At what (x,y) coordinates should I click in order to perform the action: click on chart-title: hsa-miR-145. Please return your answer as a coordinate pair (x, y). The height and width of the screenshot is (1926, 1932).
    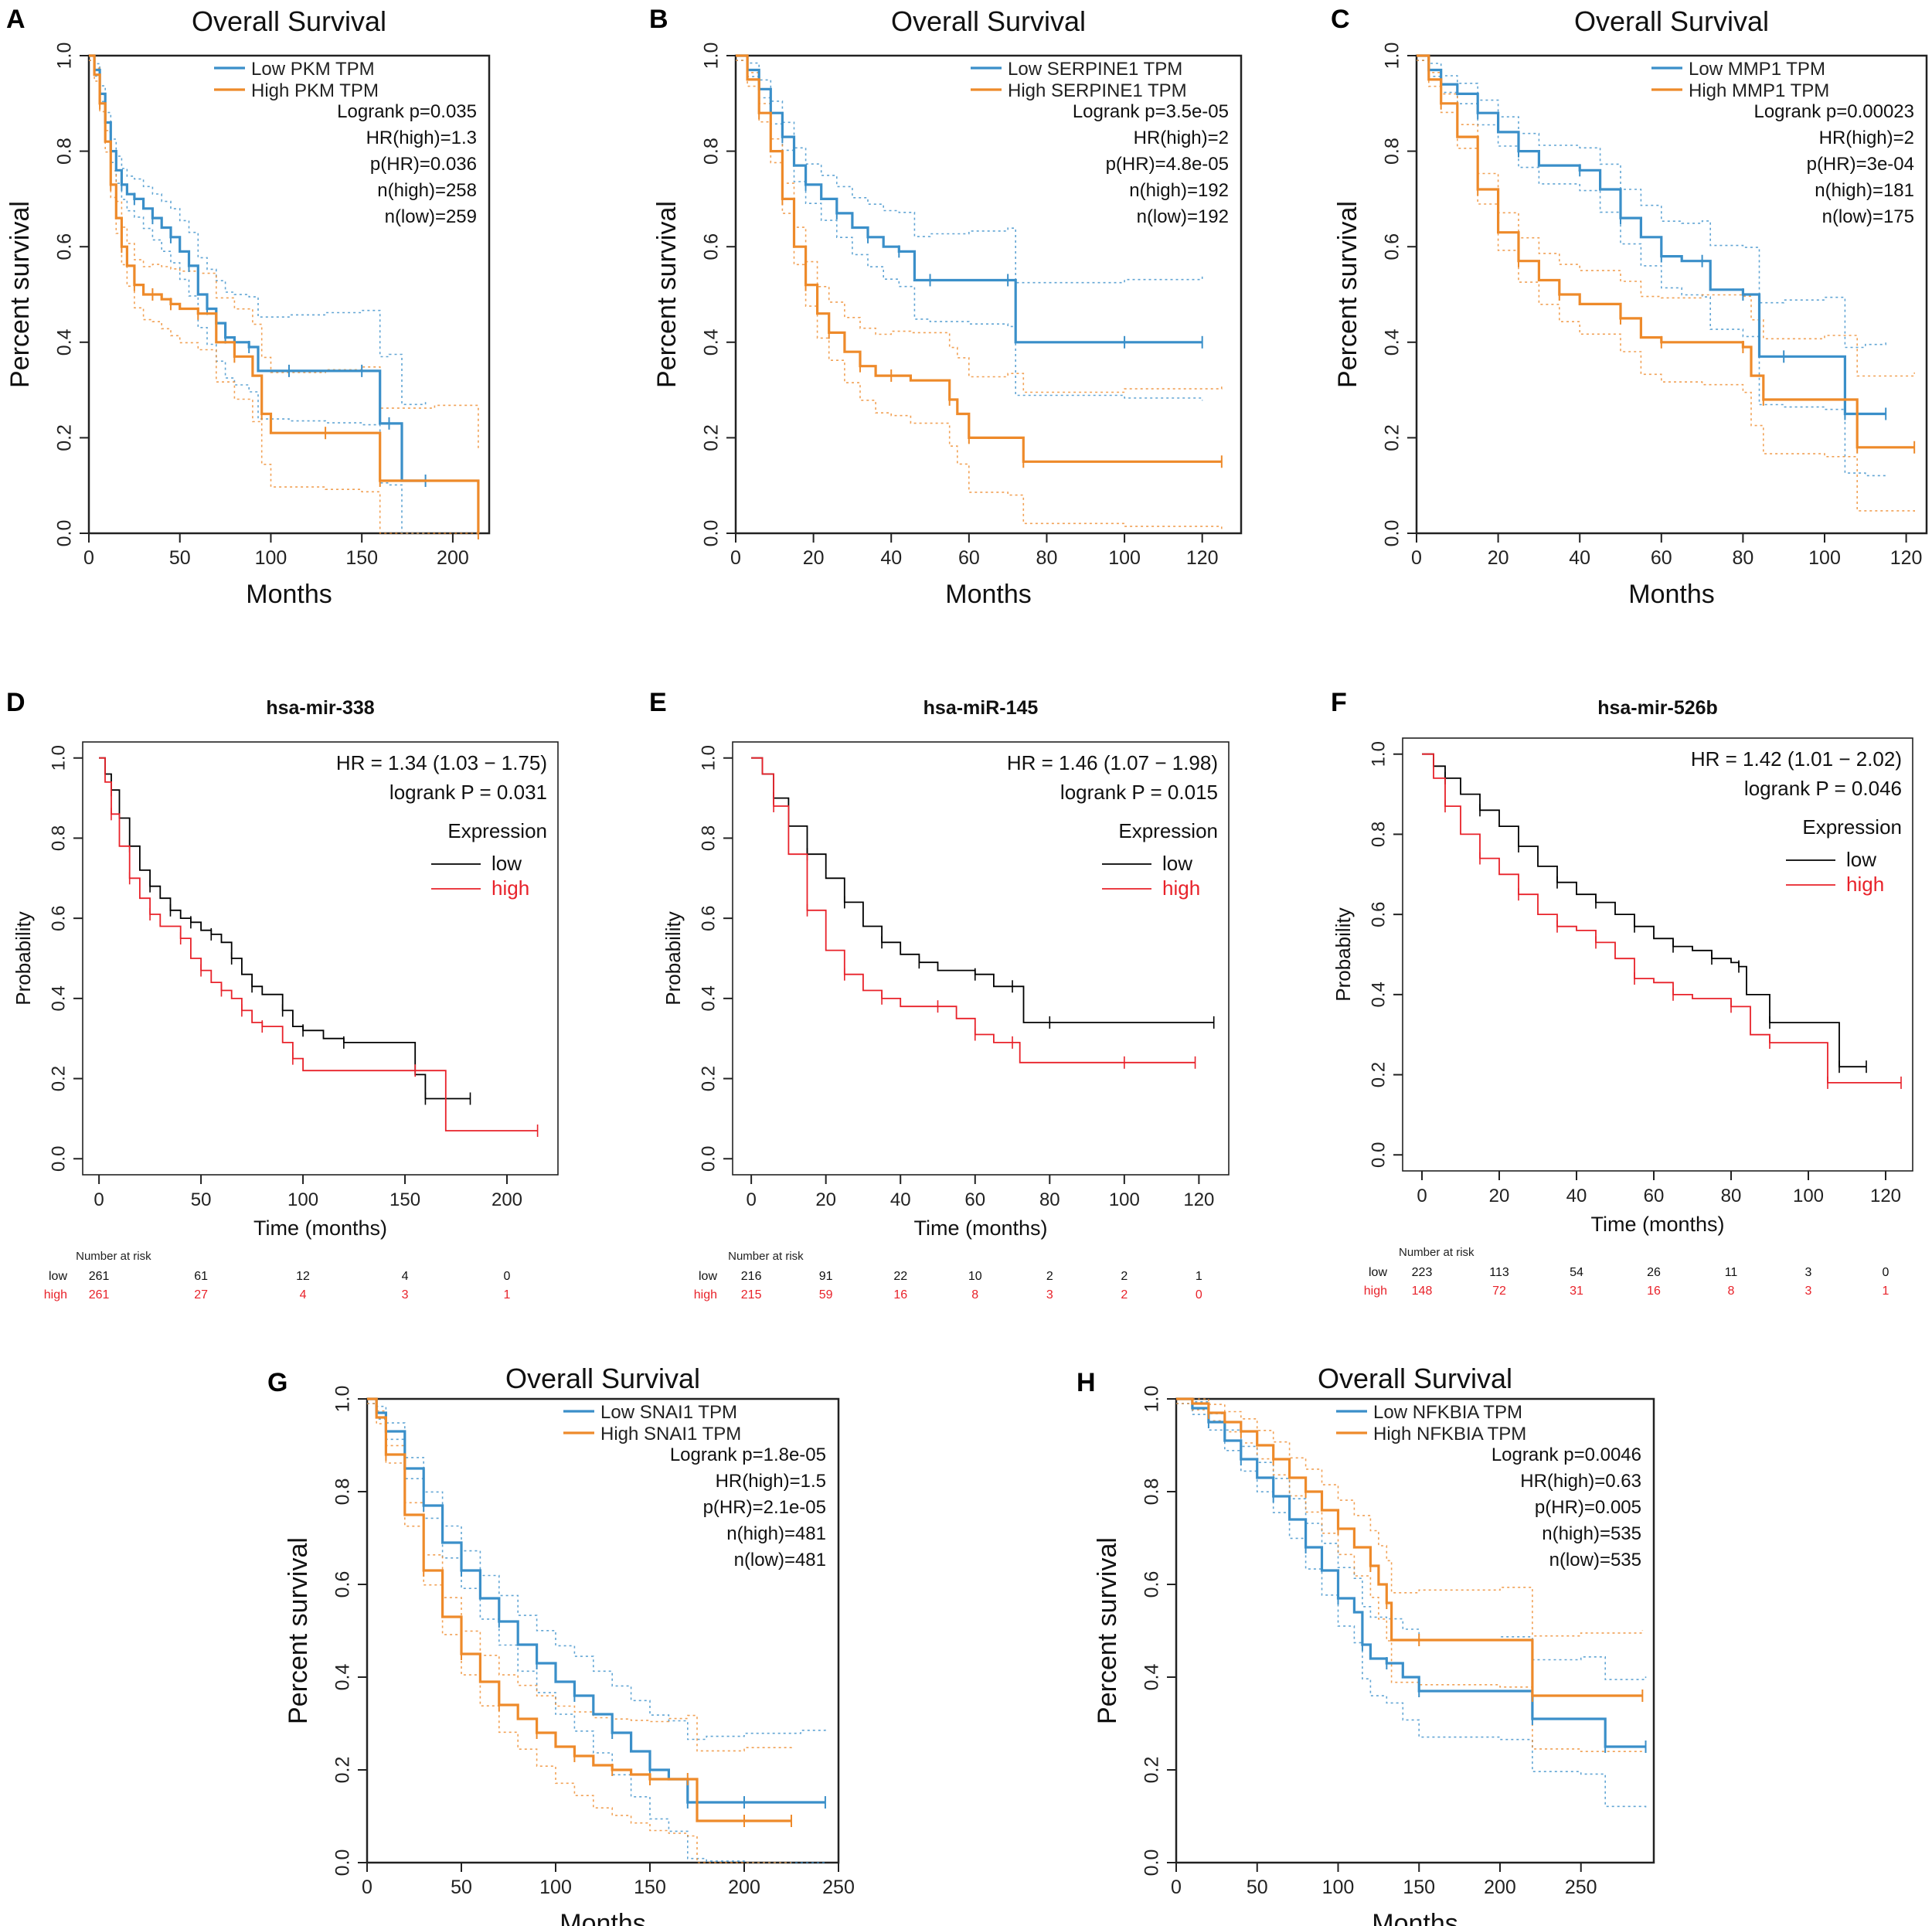
    Looking at the image, I should click on (981, 708).